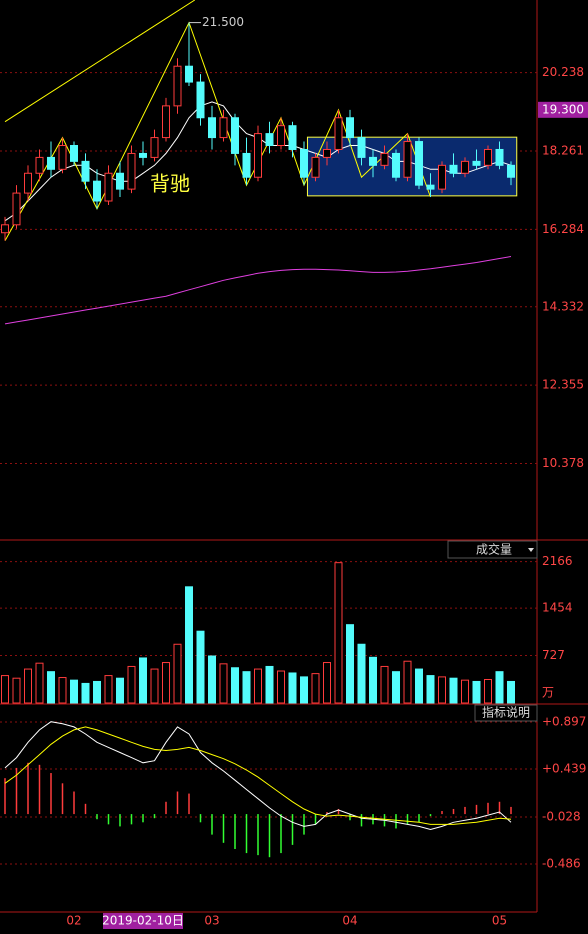 This screenshot has width=588, height=934. I want to click on y-tick-label: 727, so click(553, 655).